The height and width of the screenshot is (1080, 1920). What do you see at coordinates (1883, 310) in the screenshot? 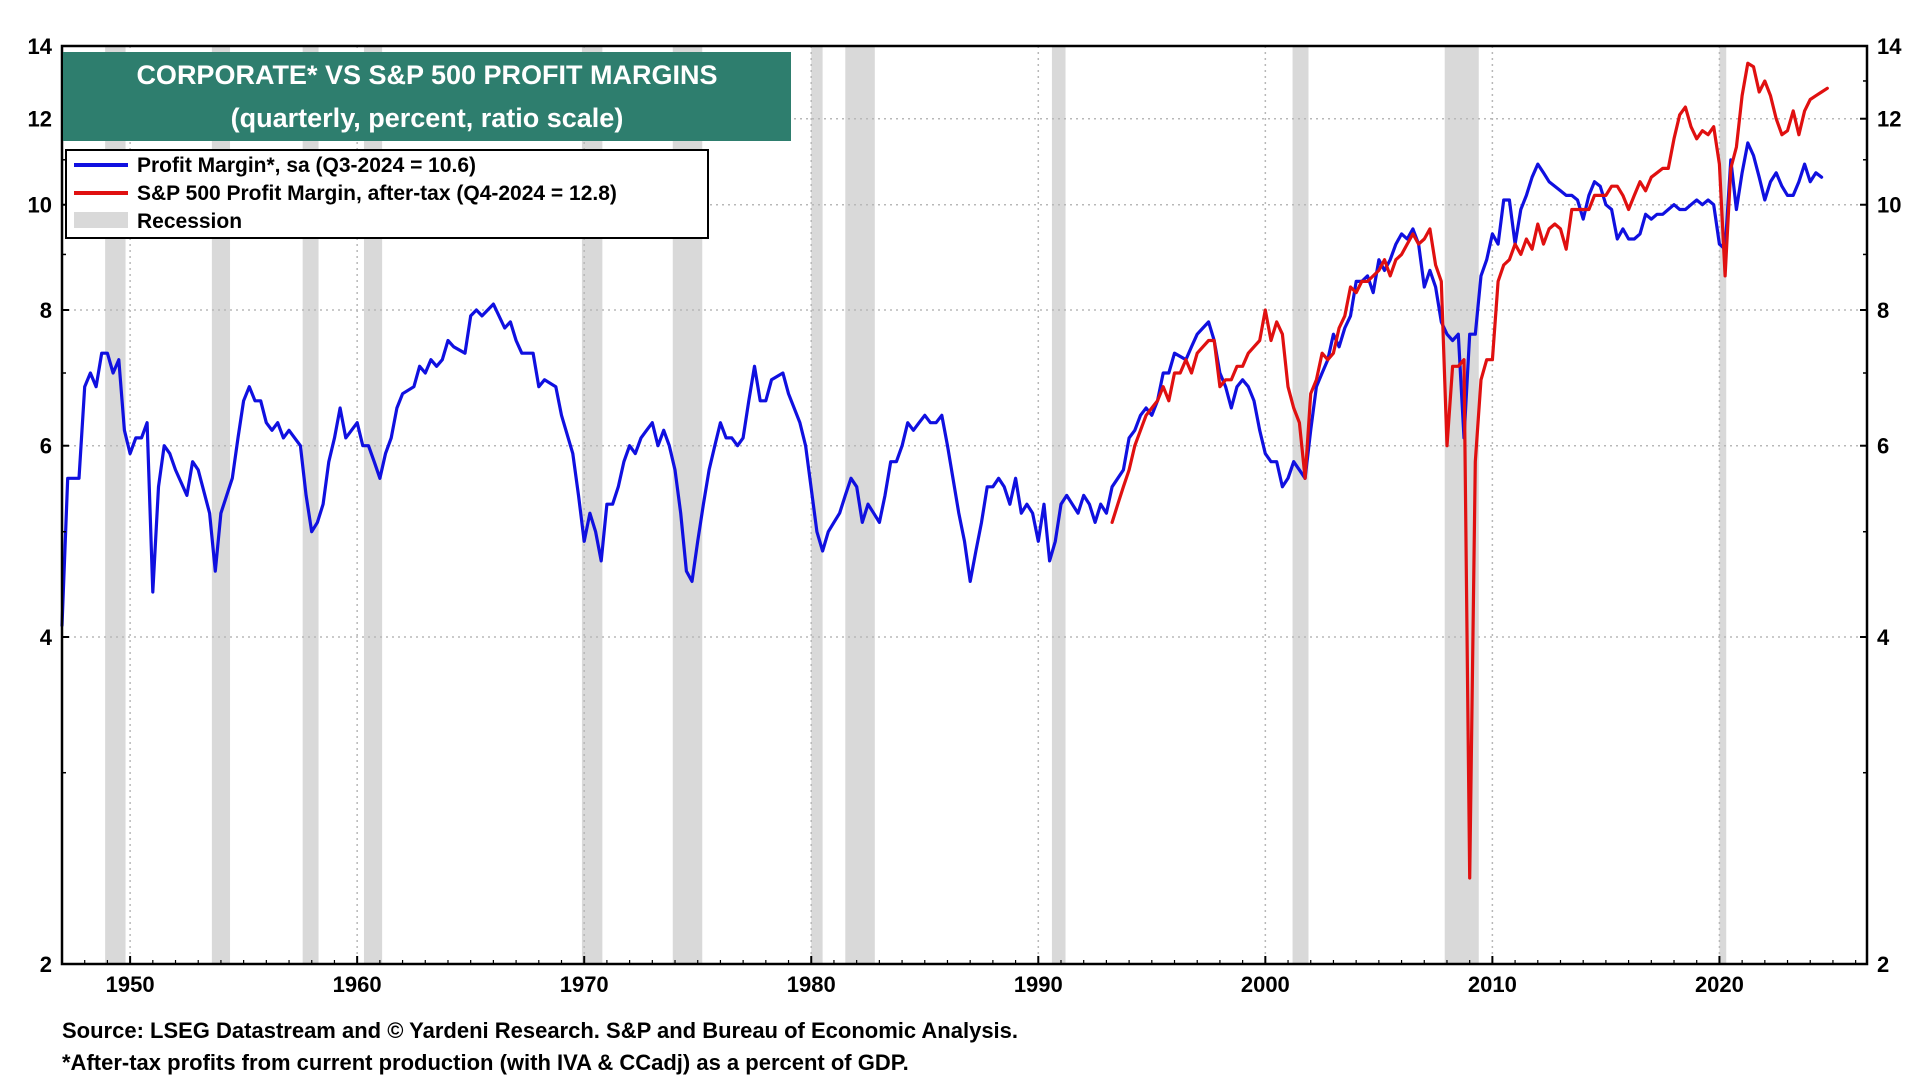
I see `y-tick-label-right: 8` at bounding box center [1883, 310].